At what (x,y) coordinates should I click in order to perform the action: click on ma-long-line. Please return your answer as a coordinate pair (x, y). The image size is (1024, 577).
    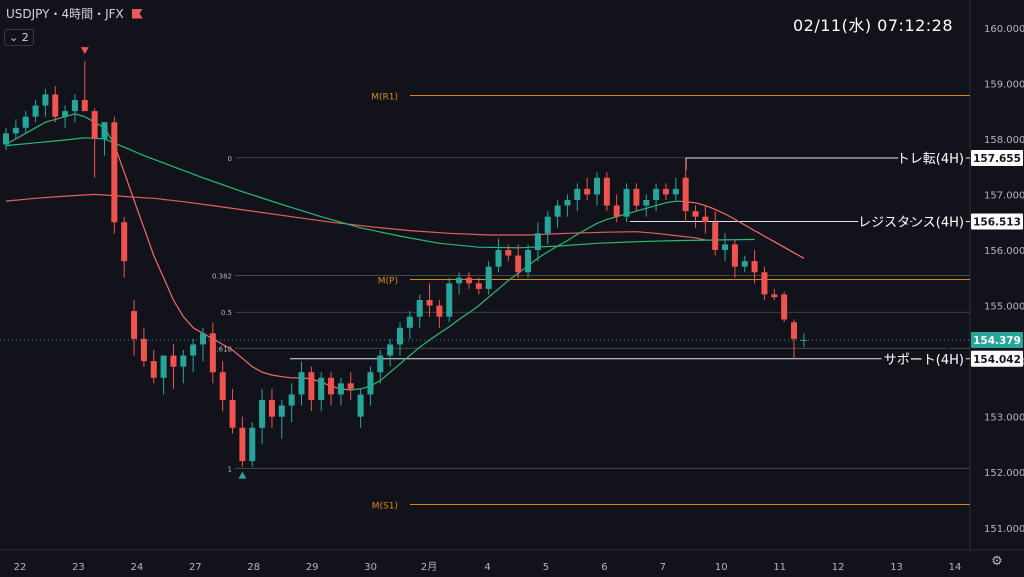
    Looking at the image, I should click on (355, 217).